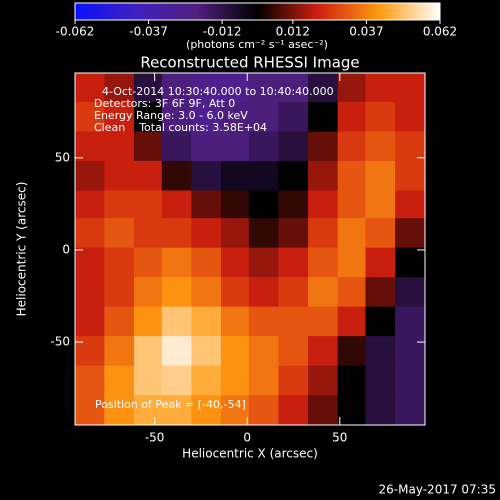  Describe the element at coordinates (249, 63) in the screenshot. I see `chart-title: Reconstructed RHESSI Image` at that location.